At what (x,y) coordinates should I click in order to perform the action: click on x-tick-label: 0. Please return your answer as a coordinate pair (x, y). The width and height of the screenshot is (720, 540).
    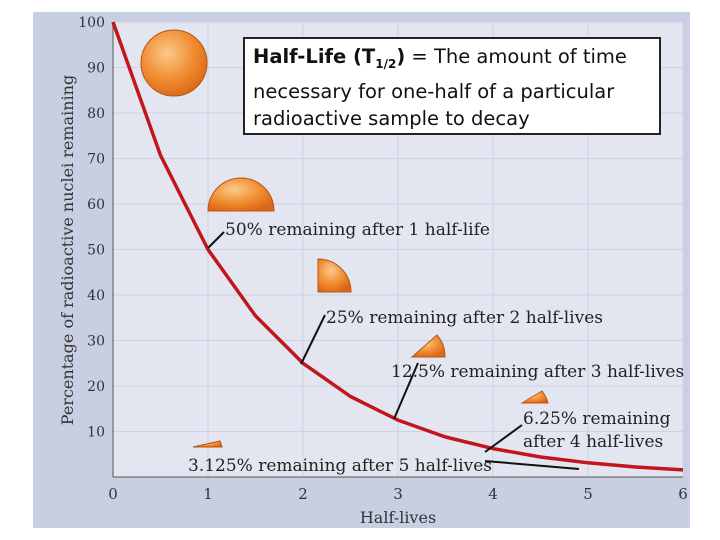
    Looking at the image, I should click on (113, 494).